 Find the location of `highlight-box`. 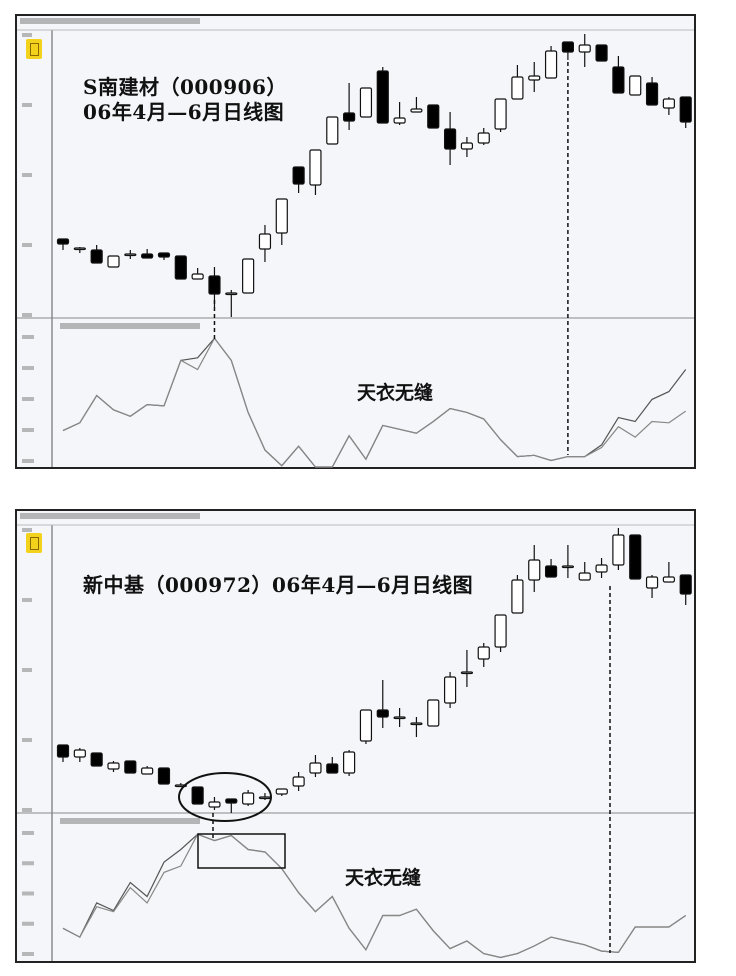

highlight-box is located at coordinates (241, 851).